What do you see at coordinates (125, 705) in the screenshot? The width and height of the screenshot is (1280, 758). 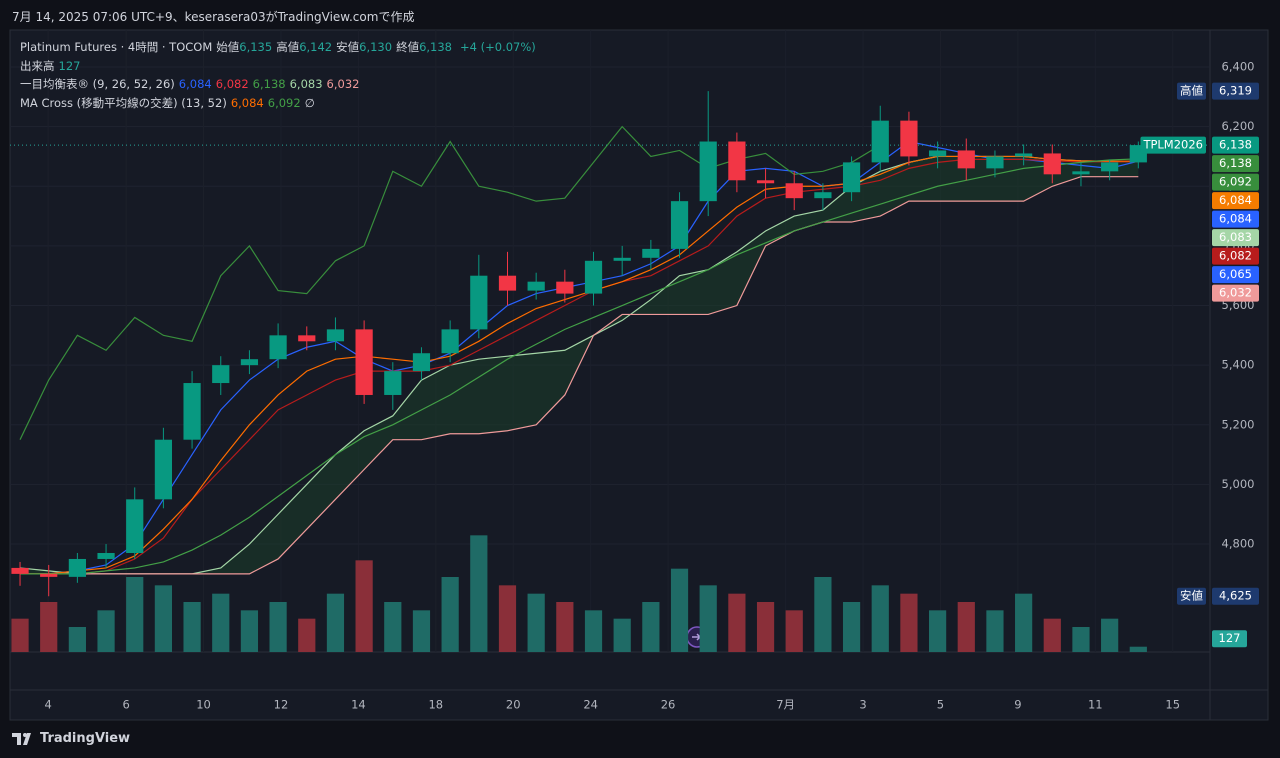 I see `x-tick-label: 6` at bounding box center [125, 705].